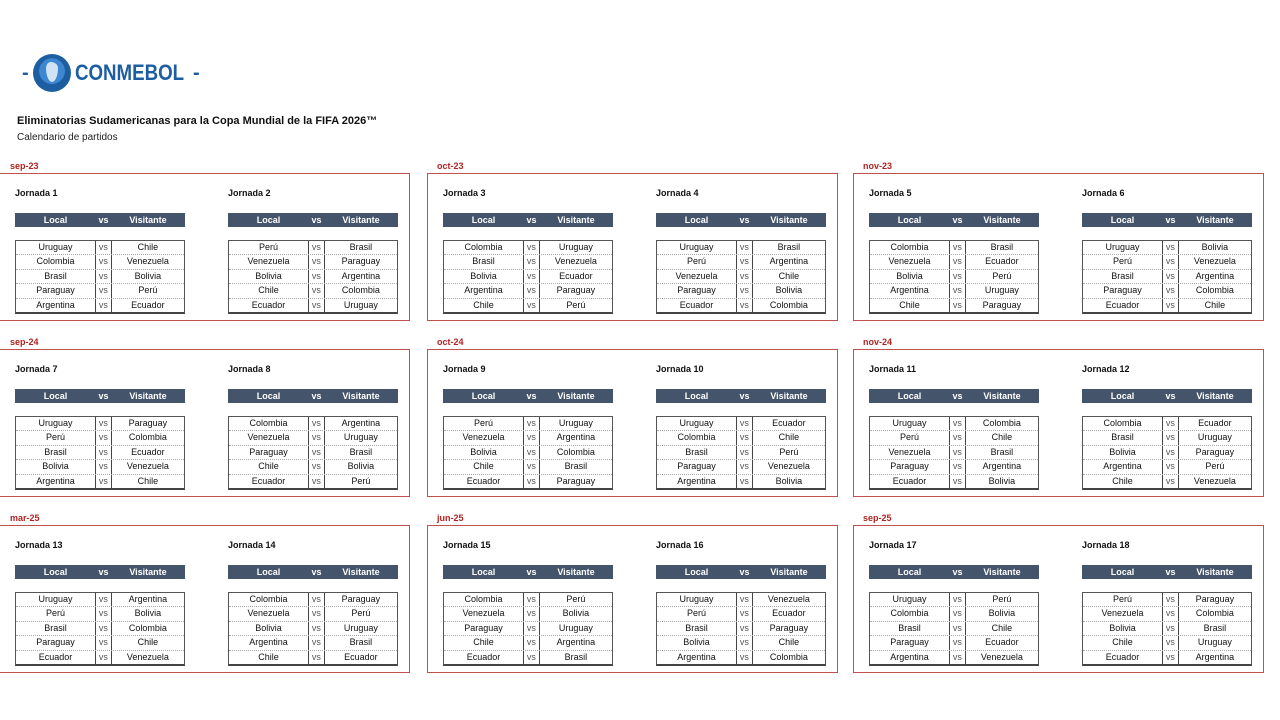 This screenshot has height=720, width=1280. Describe the element at coordinates (148, 275) in the screenshot. I see `away-team: Bolivia` at that location.